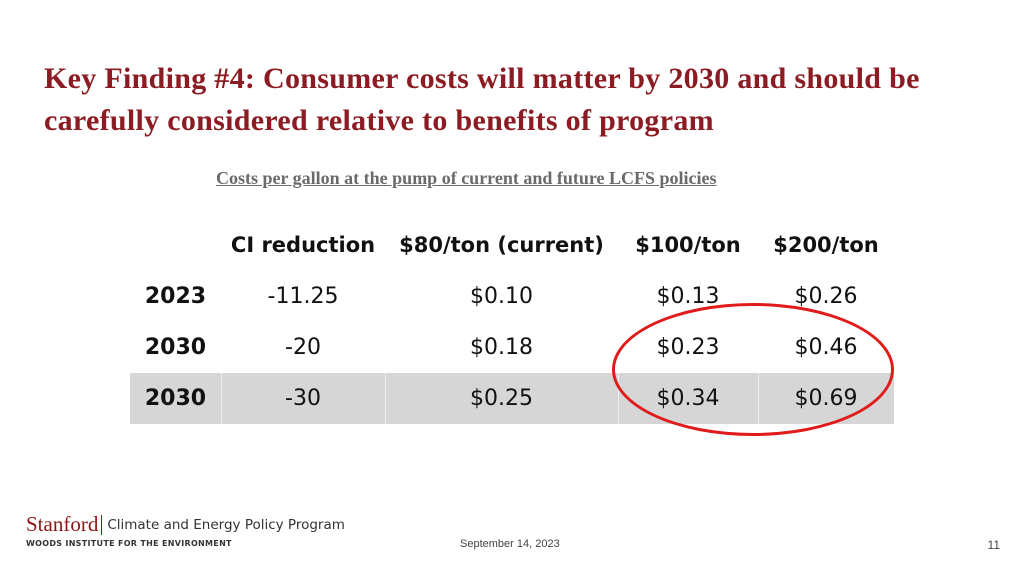 The width and height of the screenshot is (1024, 576). Describe the element at coordinates (303, 347) in the screenshot. I see `row-ci-reduction: -20` at that location.